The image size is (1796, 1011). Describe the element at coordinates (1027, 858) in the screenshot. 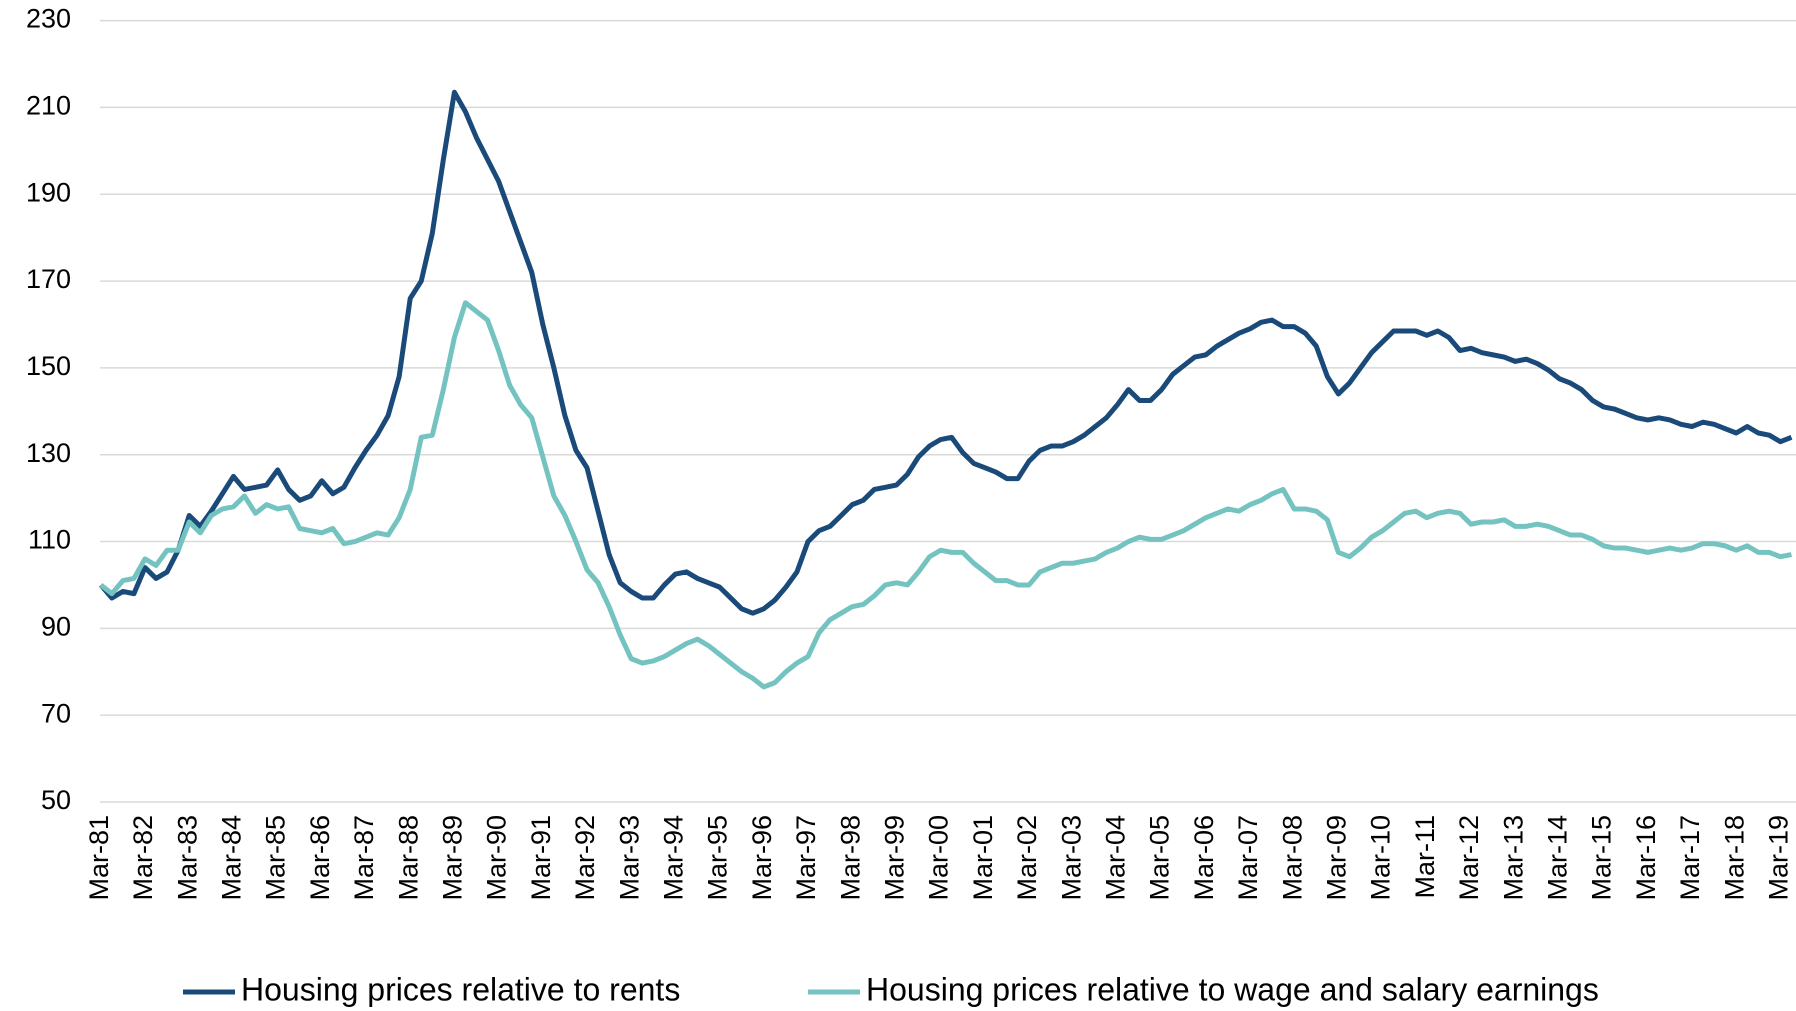

I see `x-tick-label: Mar-02` at that location.